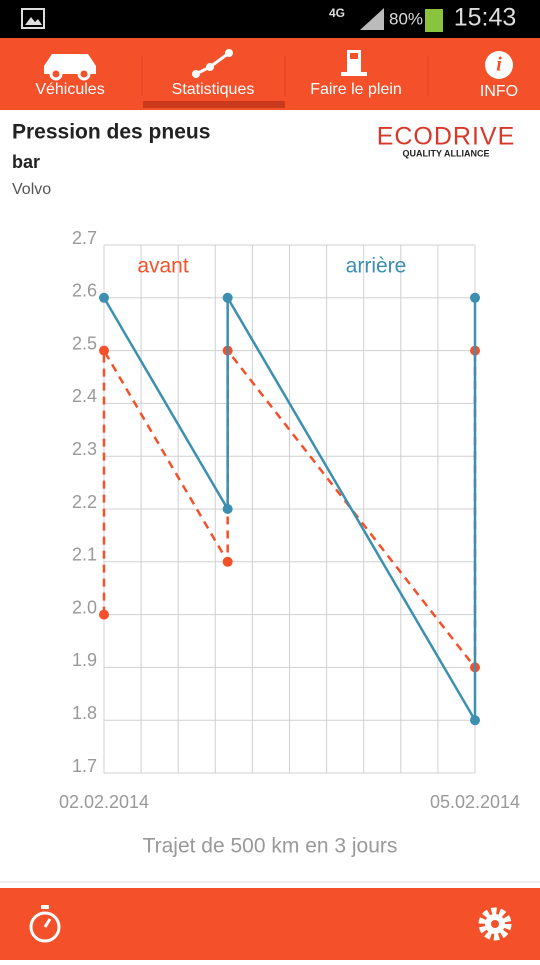  Describe the element at coordinates (475, 802) in the screenshot. I see `x-tick-label: 05.02.2014` at that location.